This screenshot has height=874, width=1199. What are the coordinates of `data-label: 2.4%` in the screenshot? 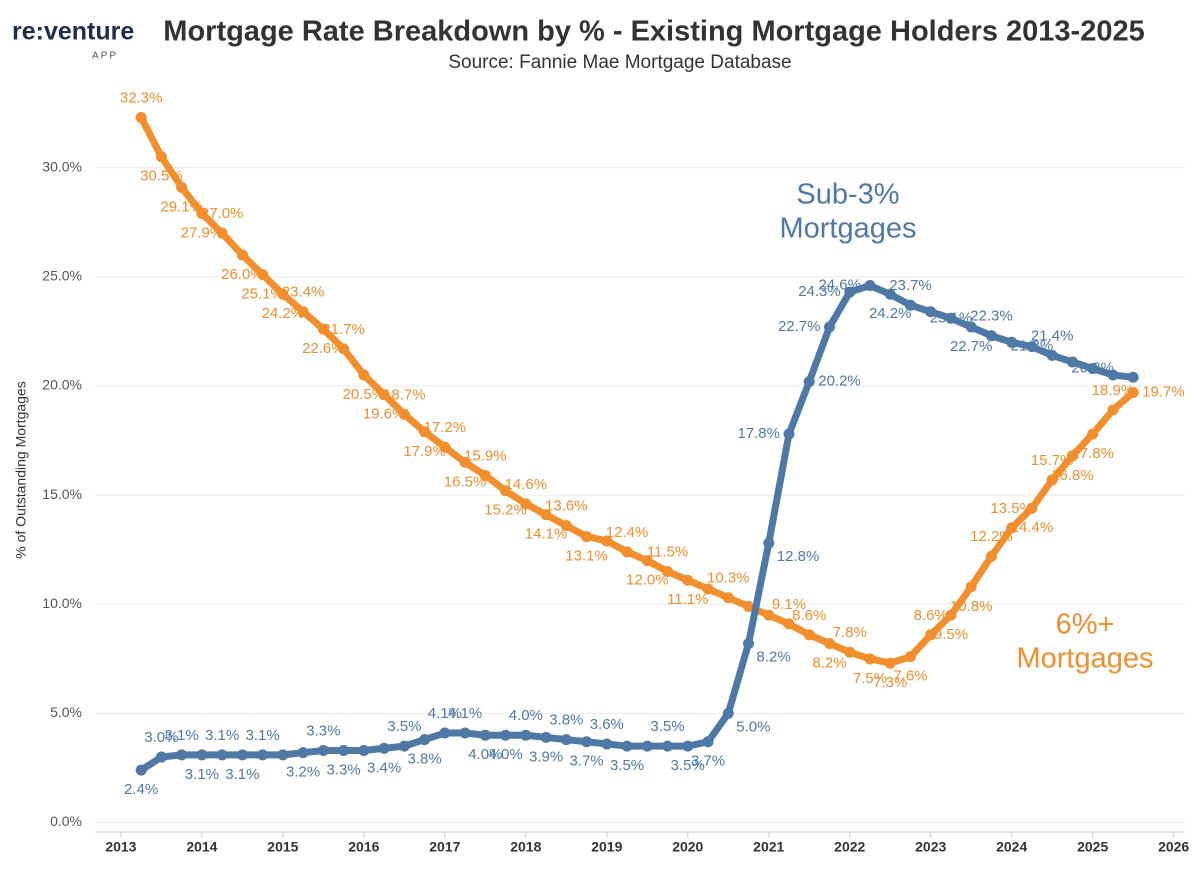 It's located at (141, 789).